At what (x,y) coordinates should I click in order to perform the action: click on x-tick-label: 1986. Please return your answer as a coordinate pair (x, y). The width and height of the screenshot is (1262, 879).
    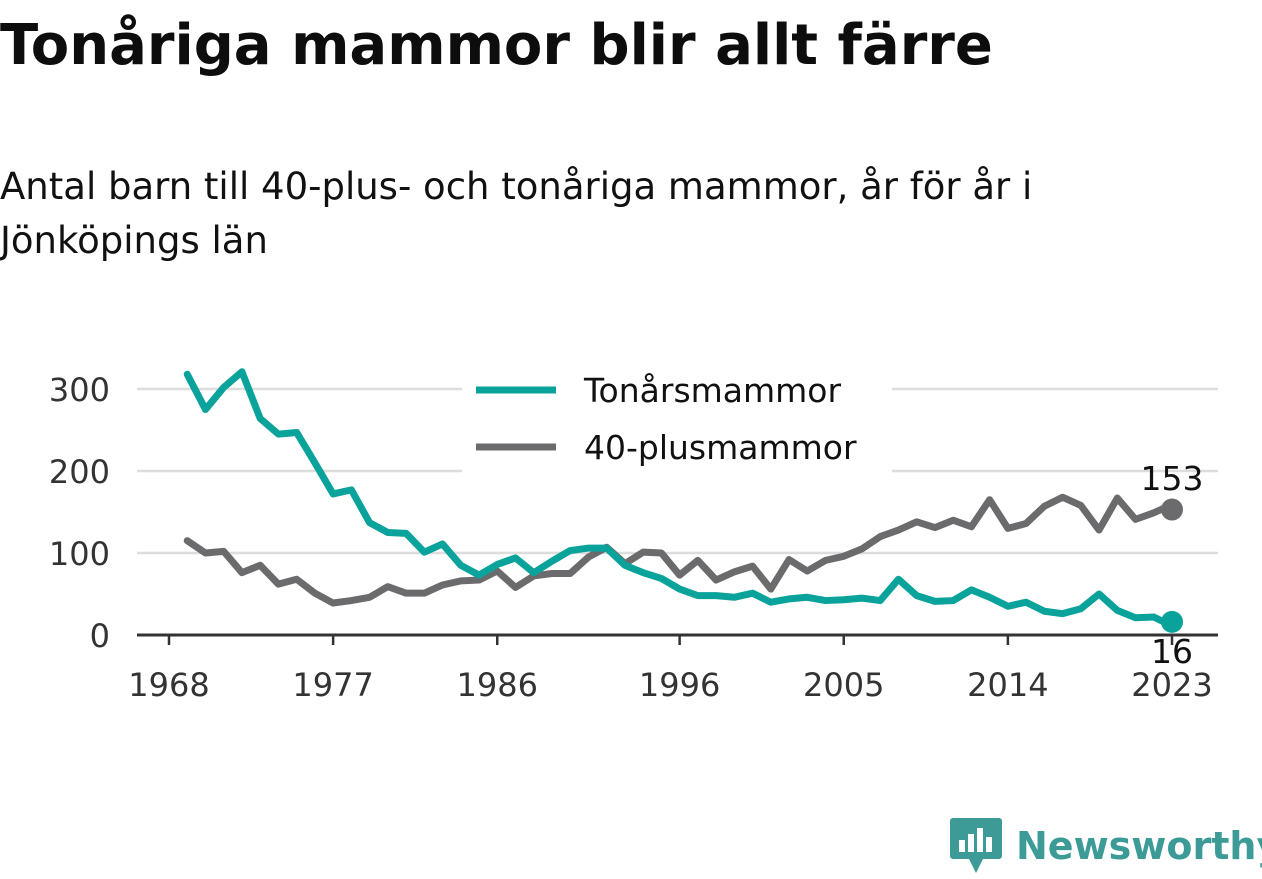
    Looking at the image, I should click on (497, 685).